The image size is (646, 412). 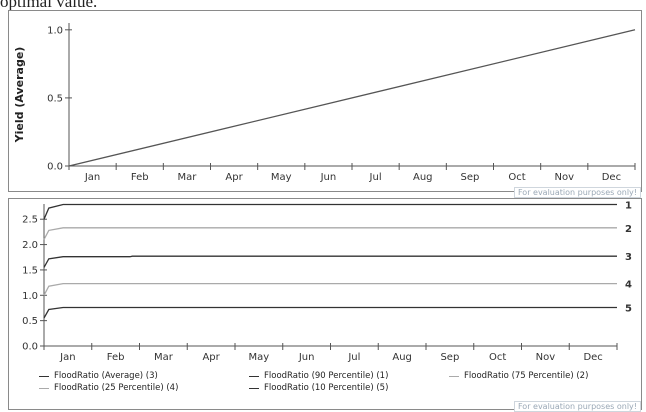 I want to click on y-tick-label: 2.5, so click(x=30, y=220).